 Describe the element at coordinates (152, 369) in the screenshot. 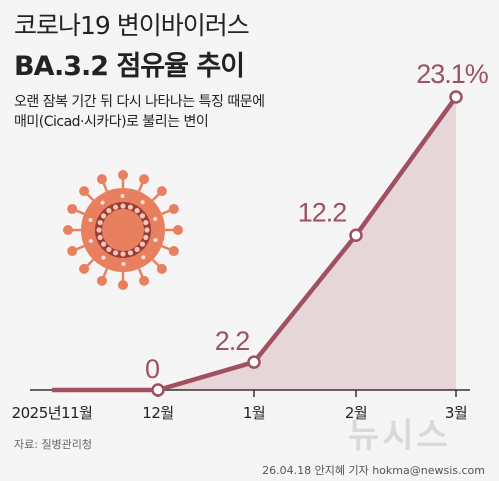

I see `data-label: 0` at that location.